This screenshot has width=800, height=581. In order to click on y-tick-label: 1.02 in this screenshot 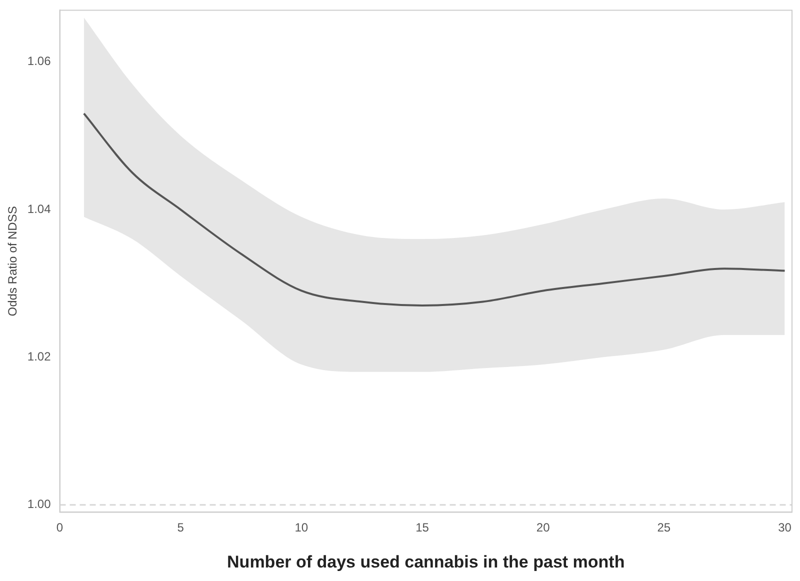, I will do `click(39, 356)`.